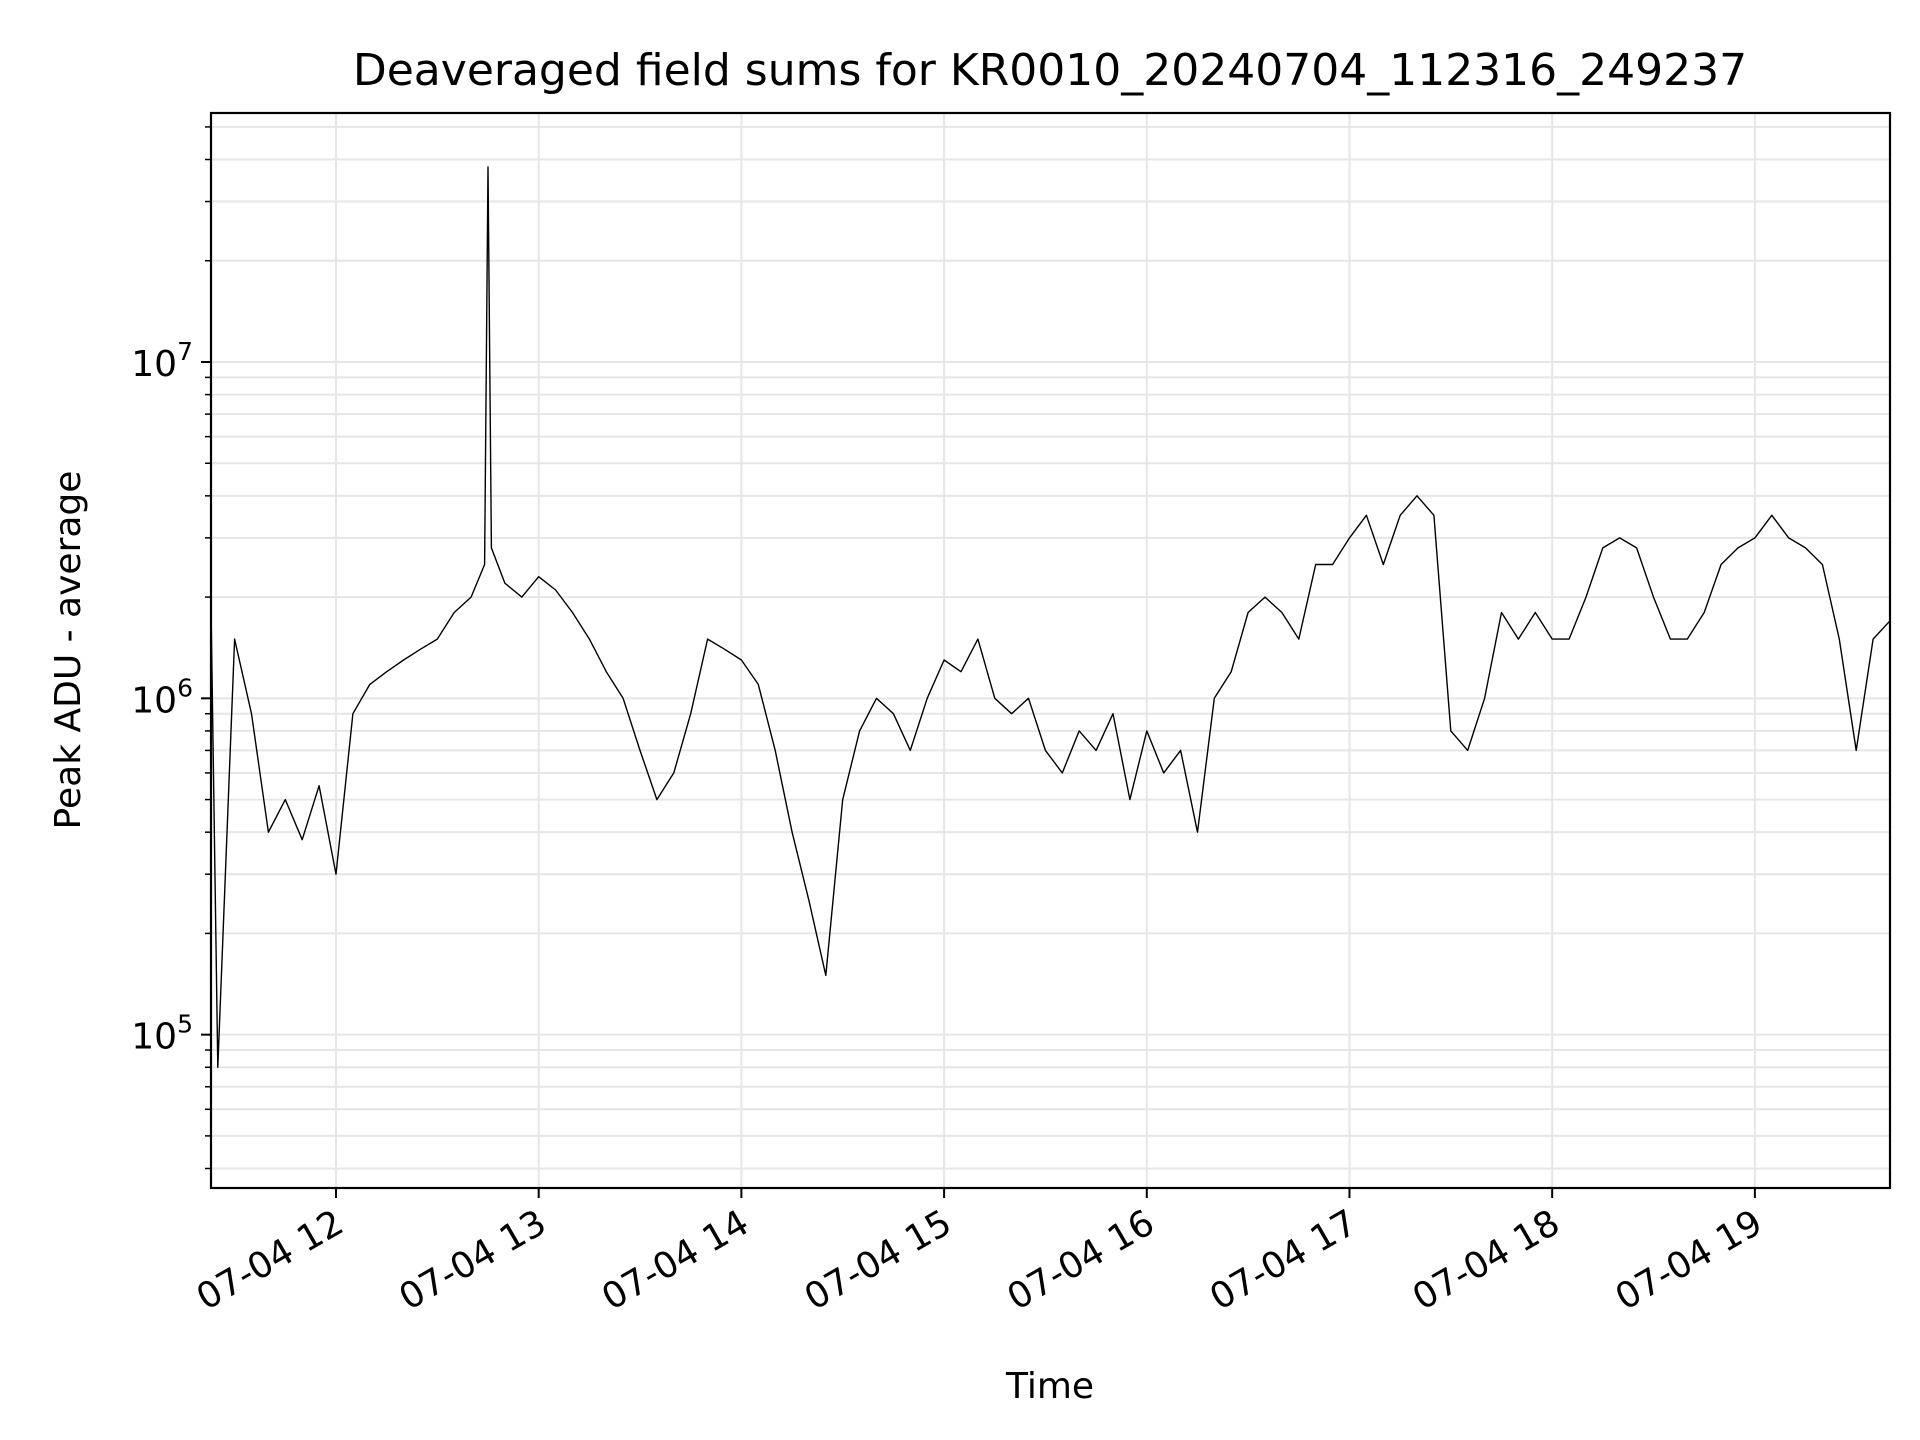 The width and height of the screenshot is (1920, 1440). What do you see at coordinates (68, 650) in the screenshot?
I see `y-axis-label: Peak ADU - average` at bounding box center [68, 650].